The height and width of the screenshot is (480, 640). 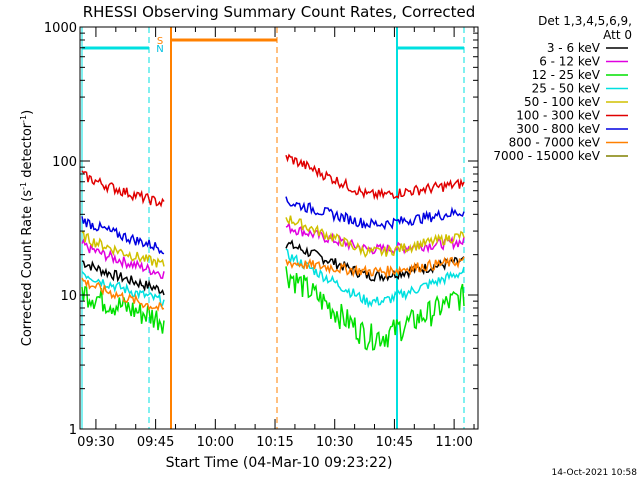 I want to click on legend-label-6: 300 - 800 keV, so click(x=558, y=129).